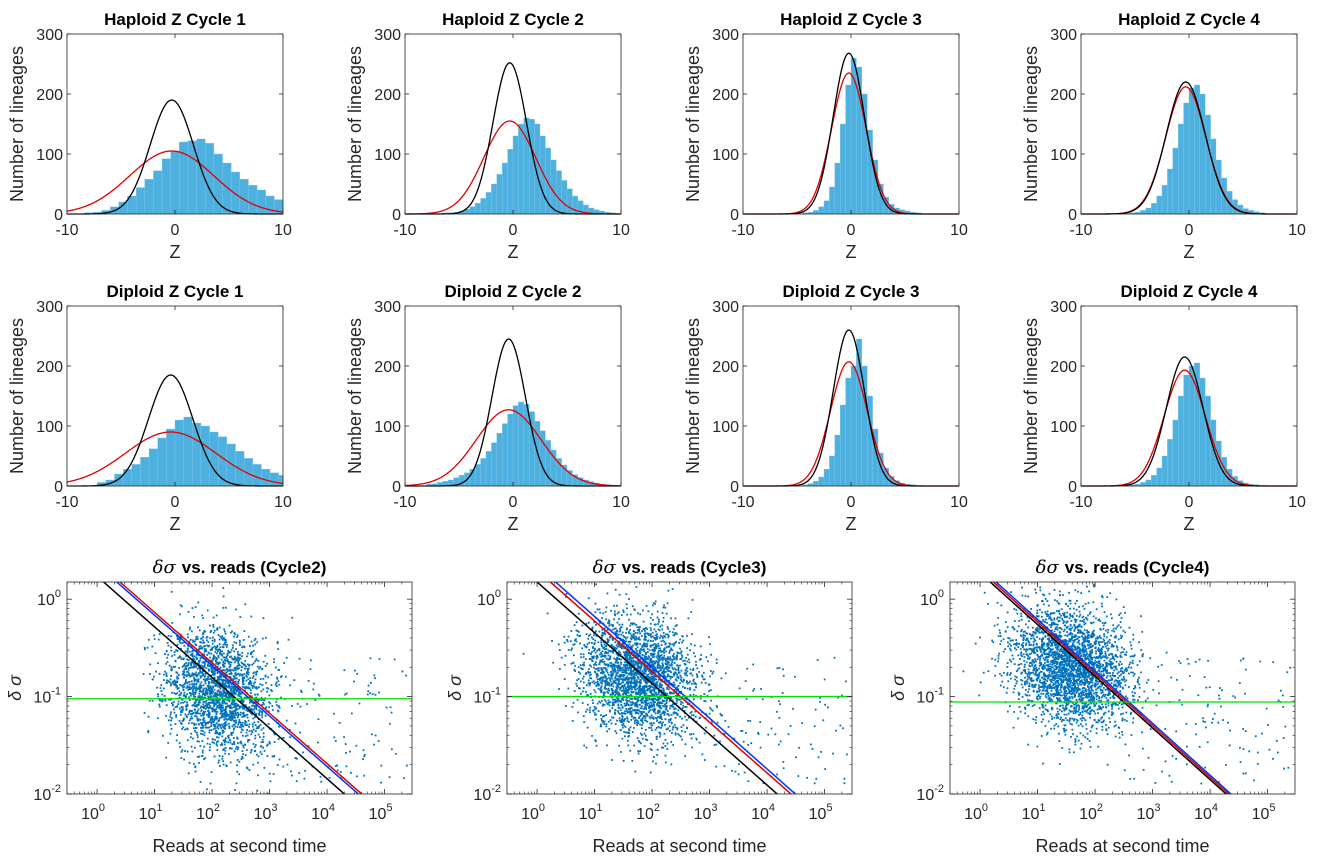 The width and height of the screenshot is (1320, 859). What do you see at coordinates (1063, 95) in the screenshot?
I see `y-tick-label: 200` at bounding box center [1063, 95].